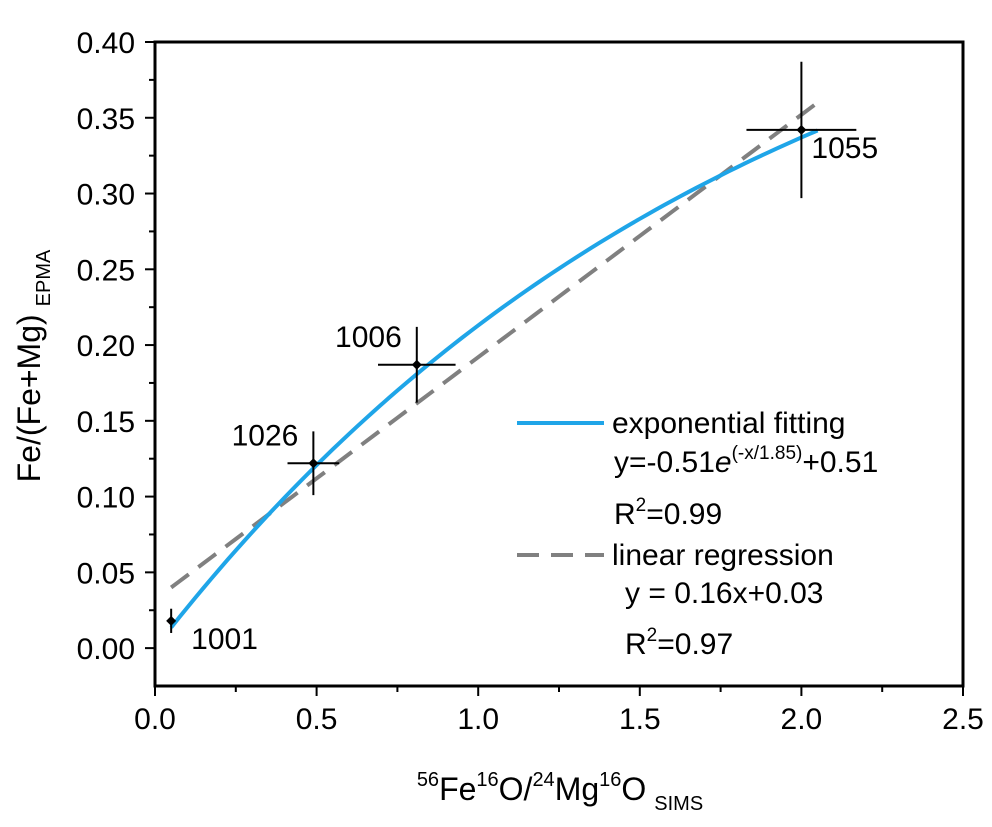 Image resolution: width=992 pixels, height=827 pixels. What do you see at coordinates (106, 43) in the screenshot?
I see `y-tick-label: 0.40` at bounding box center [106, 43].